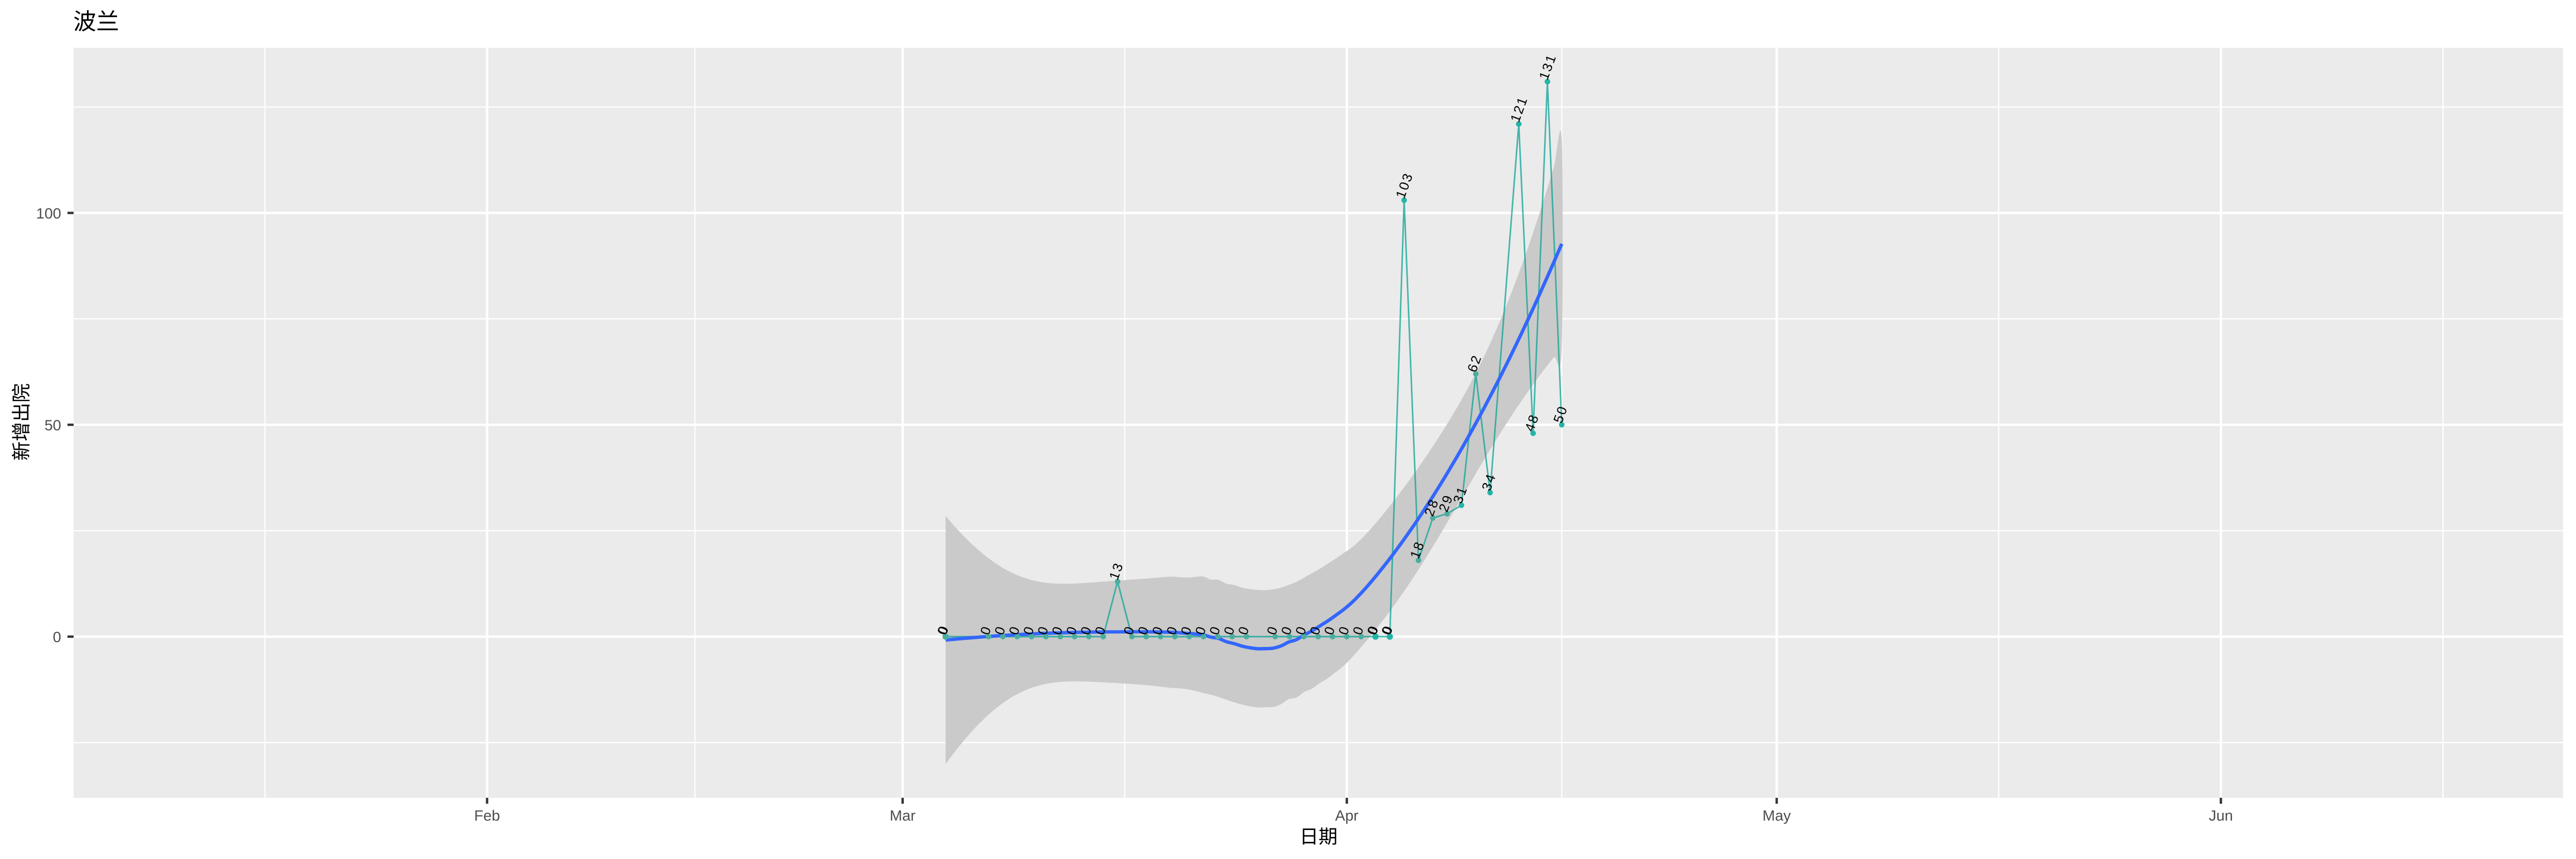 This screenshot has height=859, width=2576. Describe the element at coordinates (48, 213) in the screenshot. I see `svg-text: 100` at that location.